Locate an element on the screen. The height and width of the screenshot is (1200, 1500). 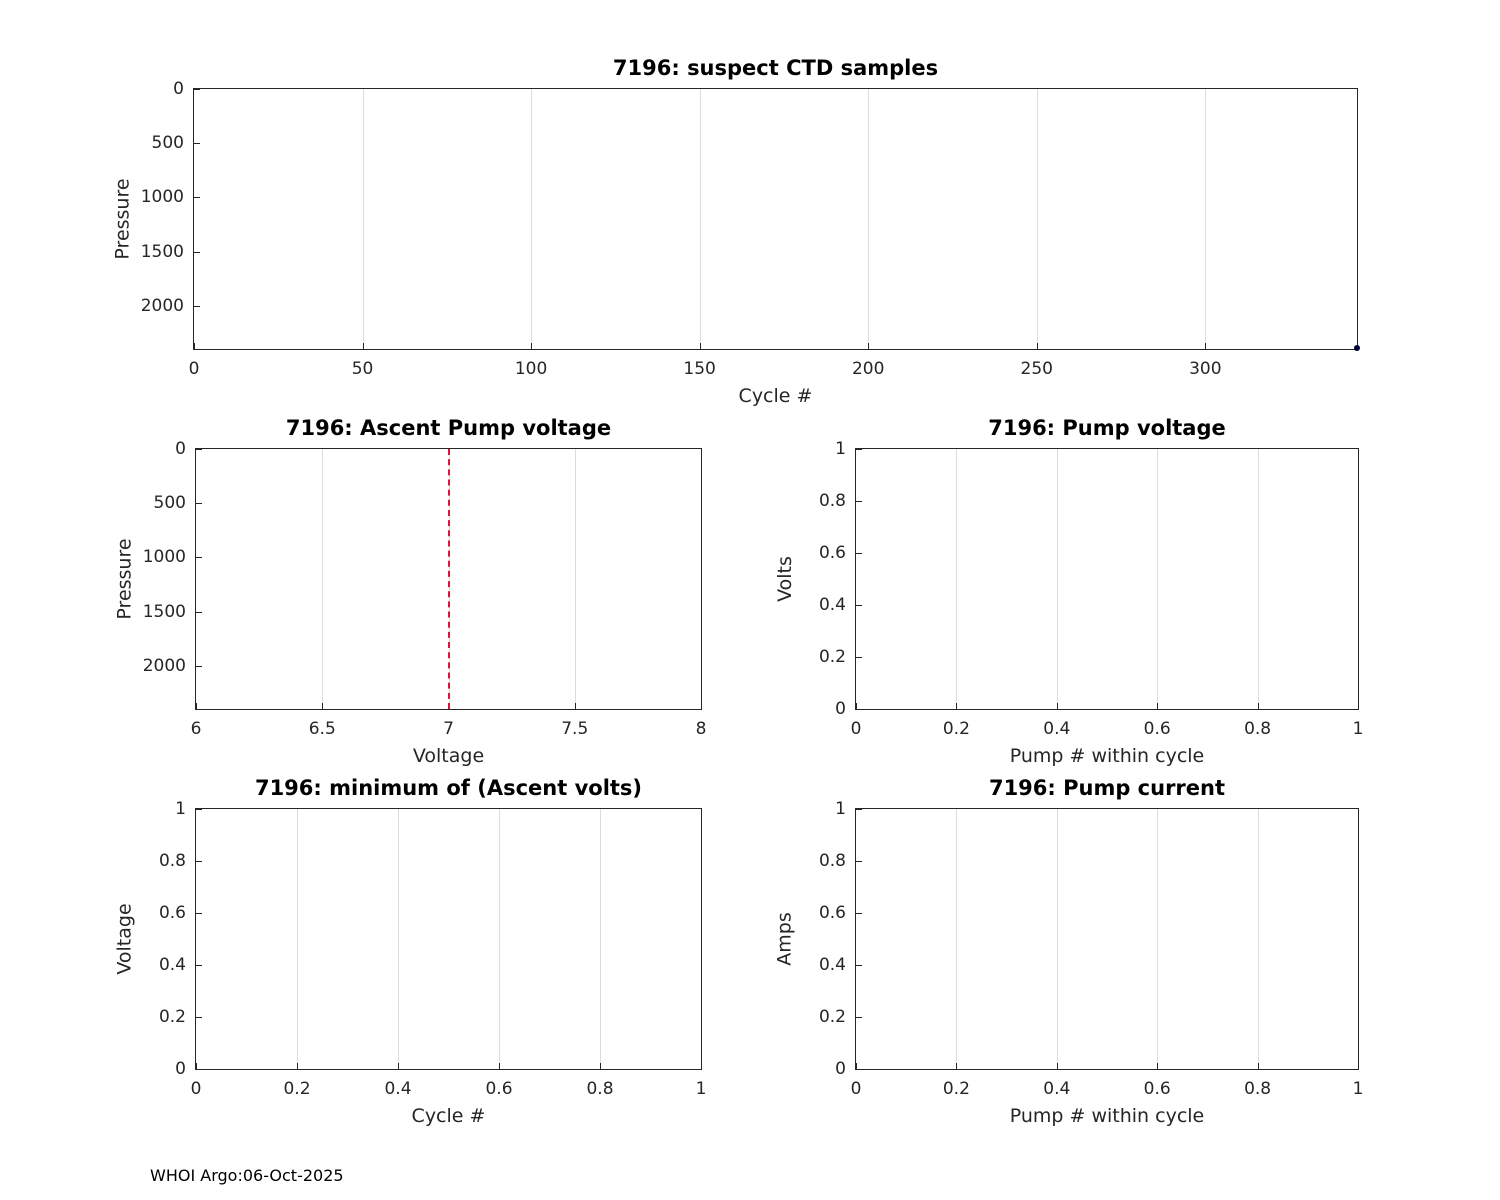
y-tick-label: 1500 is located at coordinates (162, 251).